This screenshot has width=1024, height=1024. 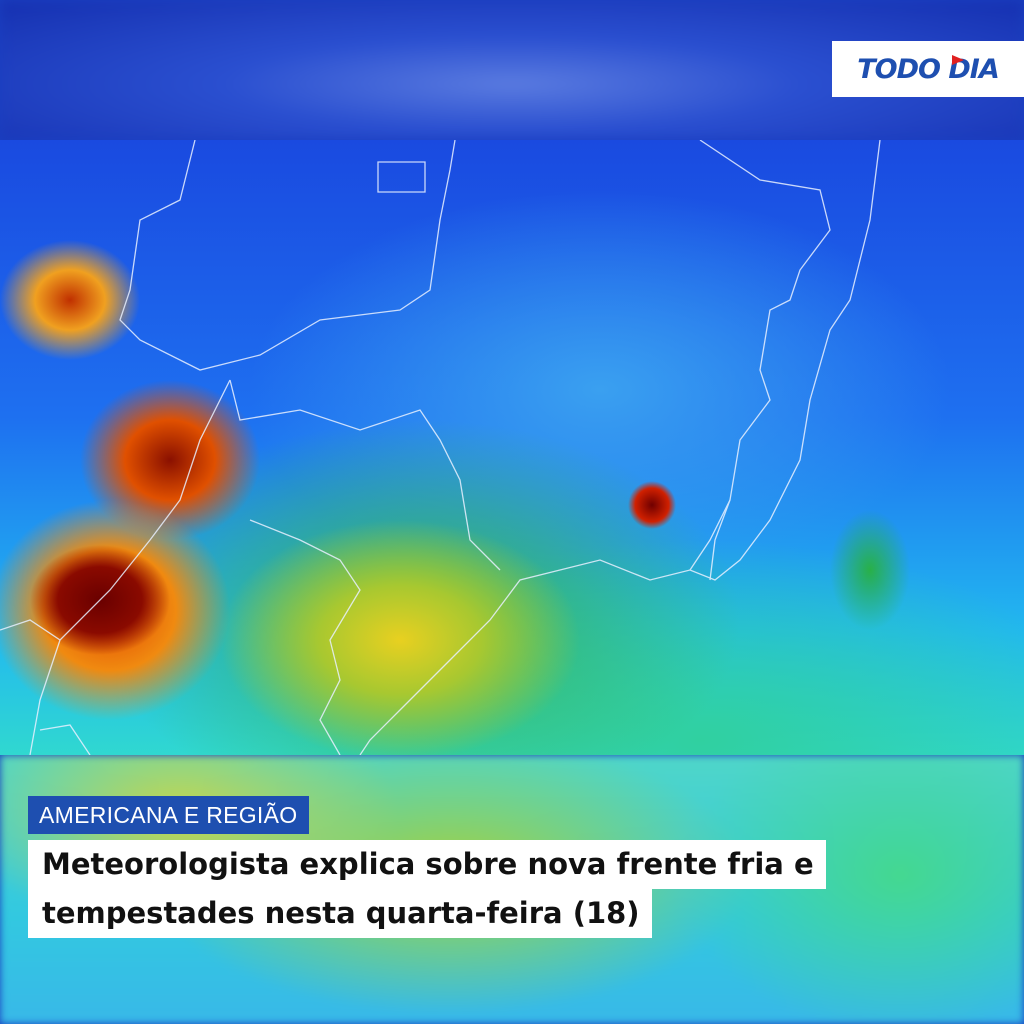 What do you see at coordinates (340, 913) in the screenshot?
I see `headline-line-2: tempestades nesta quarta-feira (18)` at bounding box center [340, 913].